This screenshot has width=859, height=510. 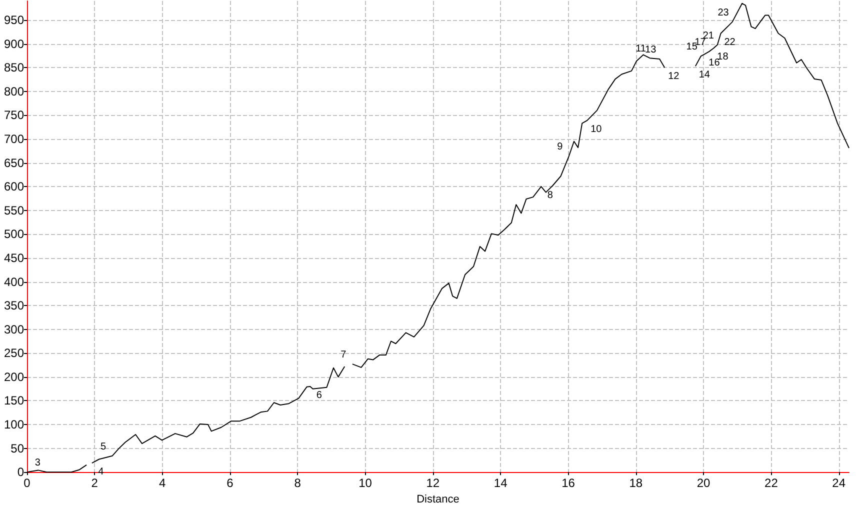 I want to click on y-tick-label: 850, so click(x=14, y=67).